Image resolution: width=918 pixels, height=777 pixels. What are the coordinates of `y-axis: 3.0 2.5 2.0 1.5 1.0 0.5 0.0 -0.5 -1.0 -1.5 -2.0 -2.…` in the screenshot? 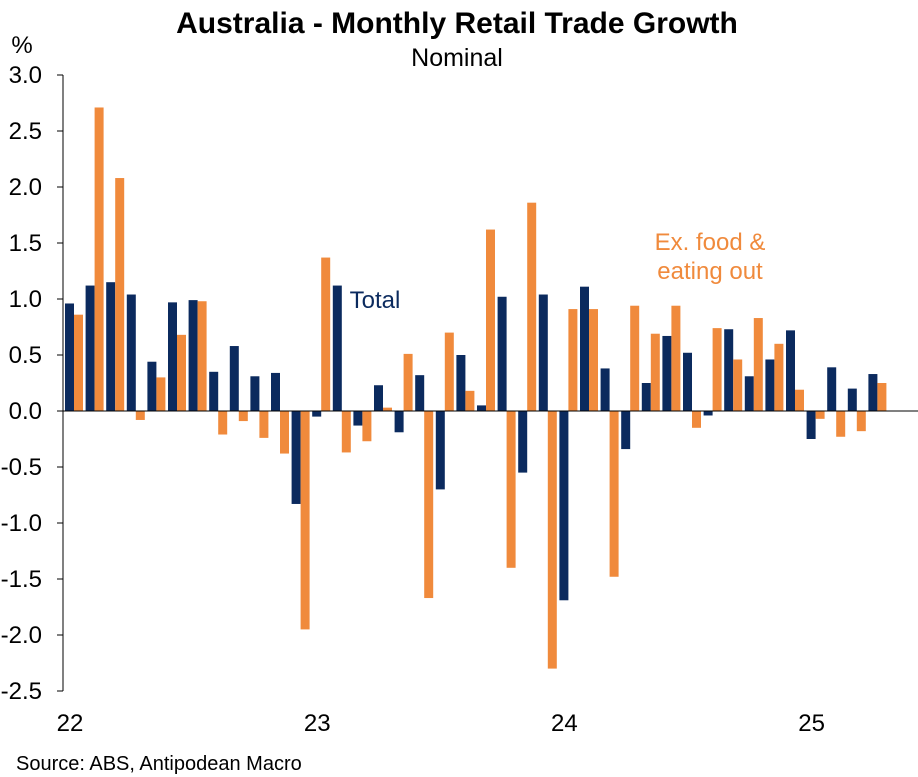 It's located at (32, 383).